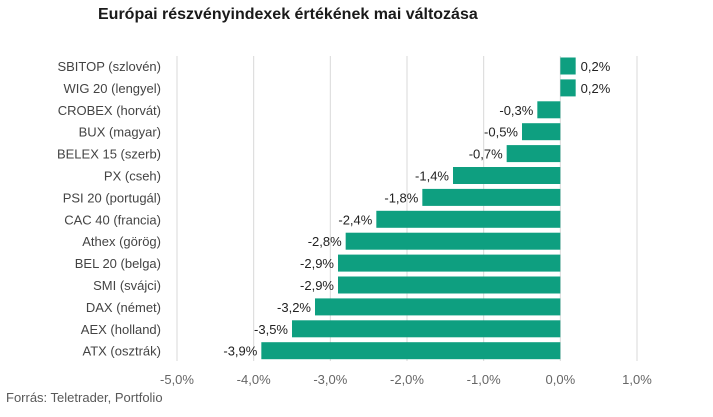 The height and width of the screenshot is (417, 713). Describe the element at coordinates (122, 351) in the screenshot. I see `category-label: ATX (osztrák)` at that location.